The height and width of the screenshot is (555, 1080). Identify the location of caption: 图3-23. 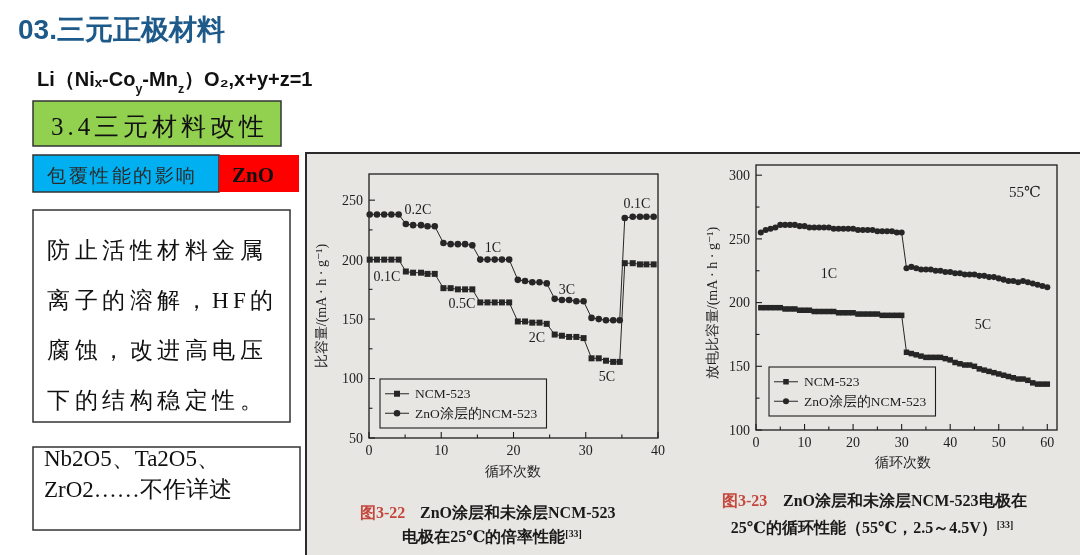
(745, 500).